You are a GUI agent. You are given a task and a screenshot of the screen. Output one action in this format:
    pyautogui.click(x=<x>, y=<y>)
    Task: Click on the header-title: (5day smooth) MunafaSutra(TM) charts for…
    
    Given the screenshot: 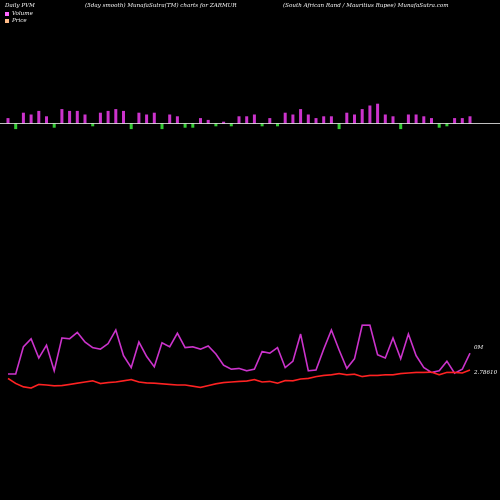 What is the action you would take?
    pyautogui.click(x=161, y=6)
    